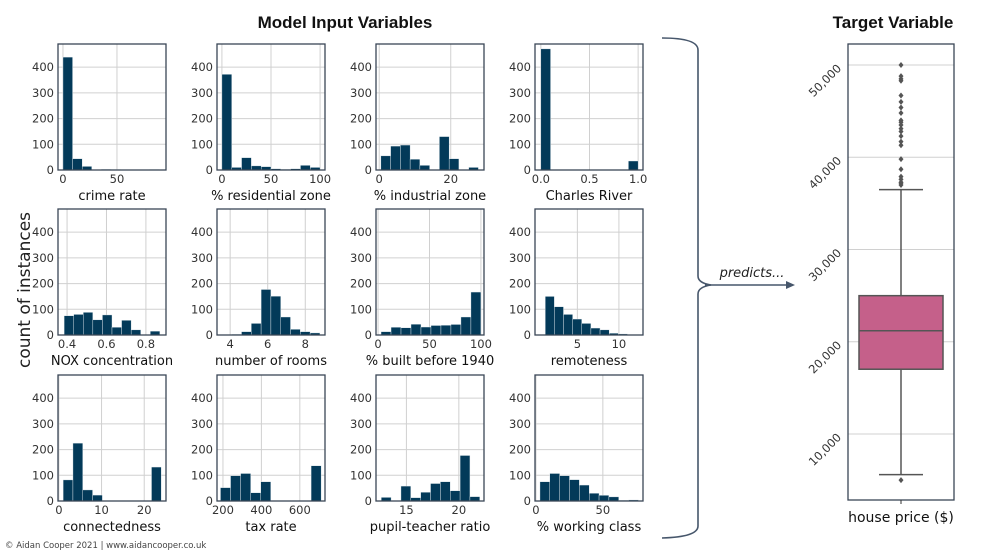 The image size is (1000, 556). I want to click on histogram-pupil-teacher-ratio: 0 100 200 300 400 15 20 pupil-teacher ratio, so click(420, 454).